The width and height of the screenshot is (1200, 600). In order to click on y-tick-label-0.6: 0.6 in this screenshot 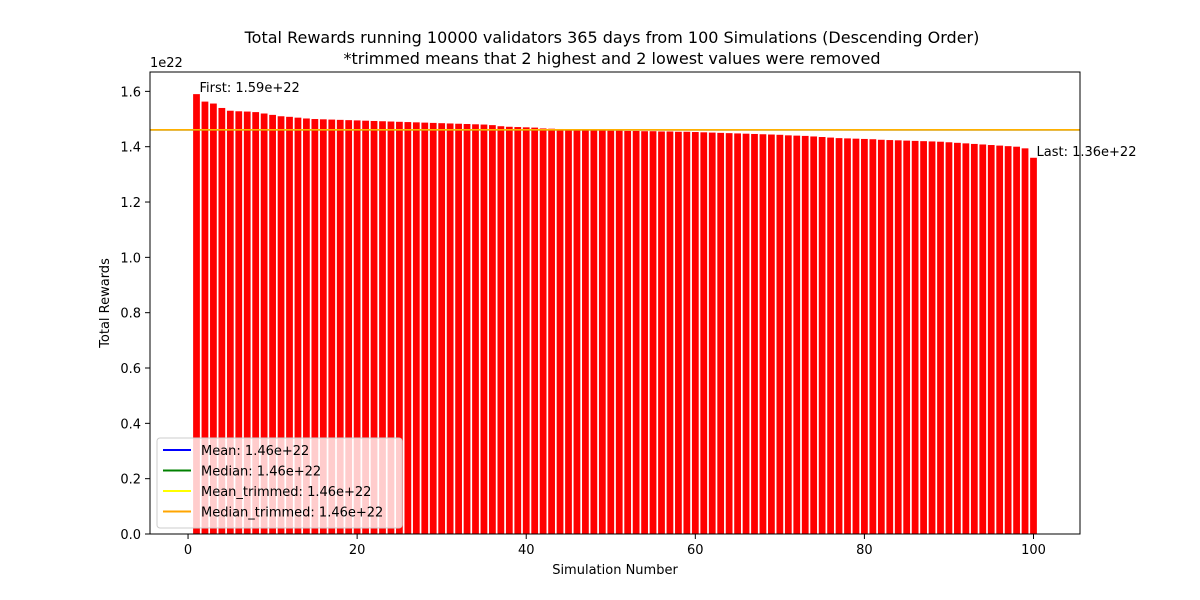, I will do `click(130, 369)`.